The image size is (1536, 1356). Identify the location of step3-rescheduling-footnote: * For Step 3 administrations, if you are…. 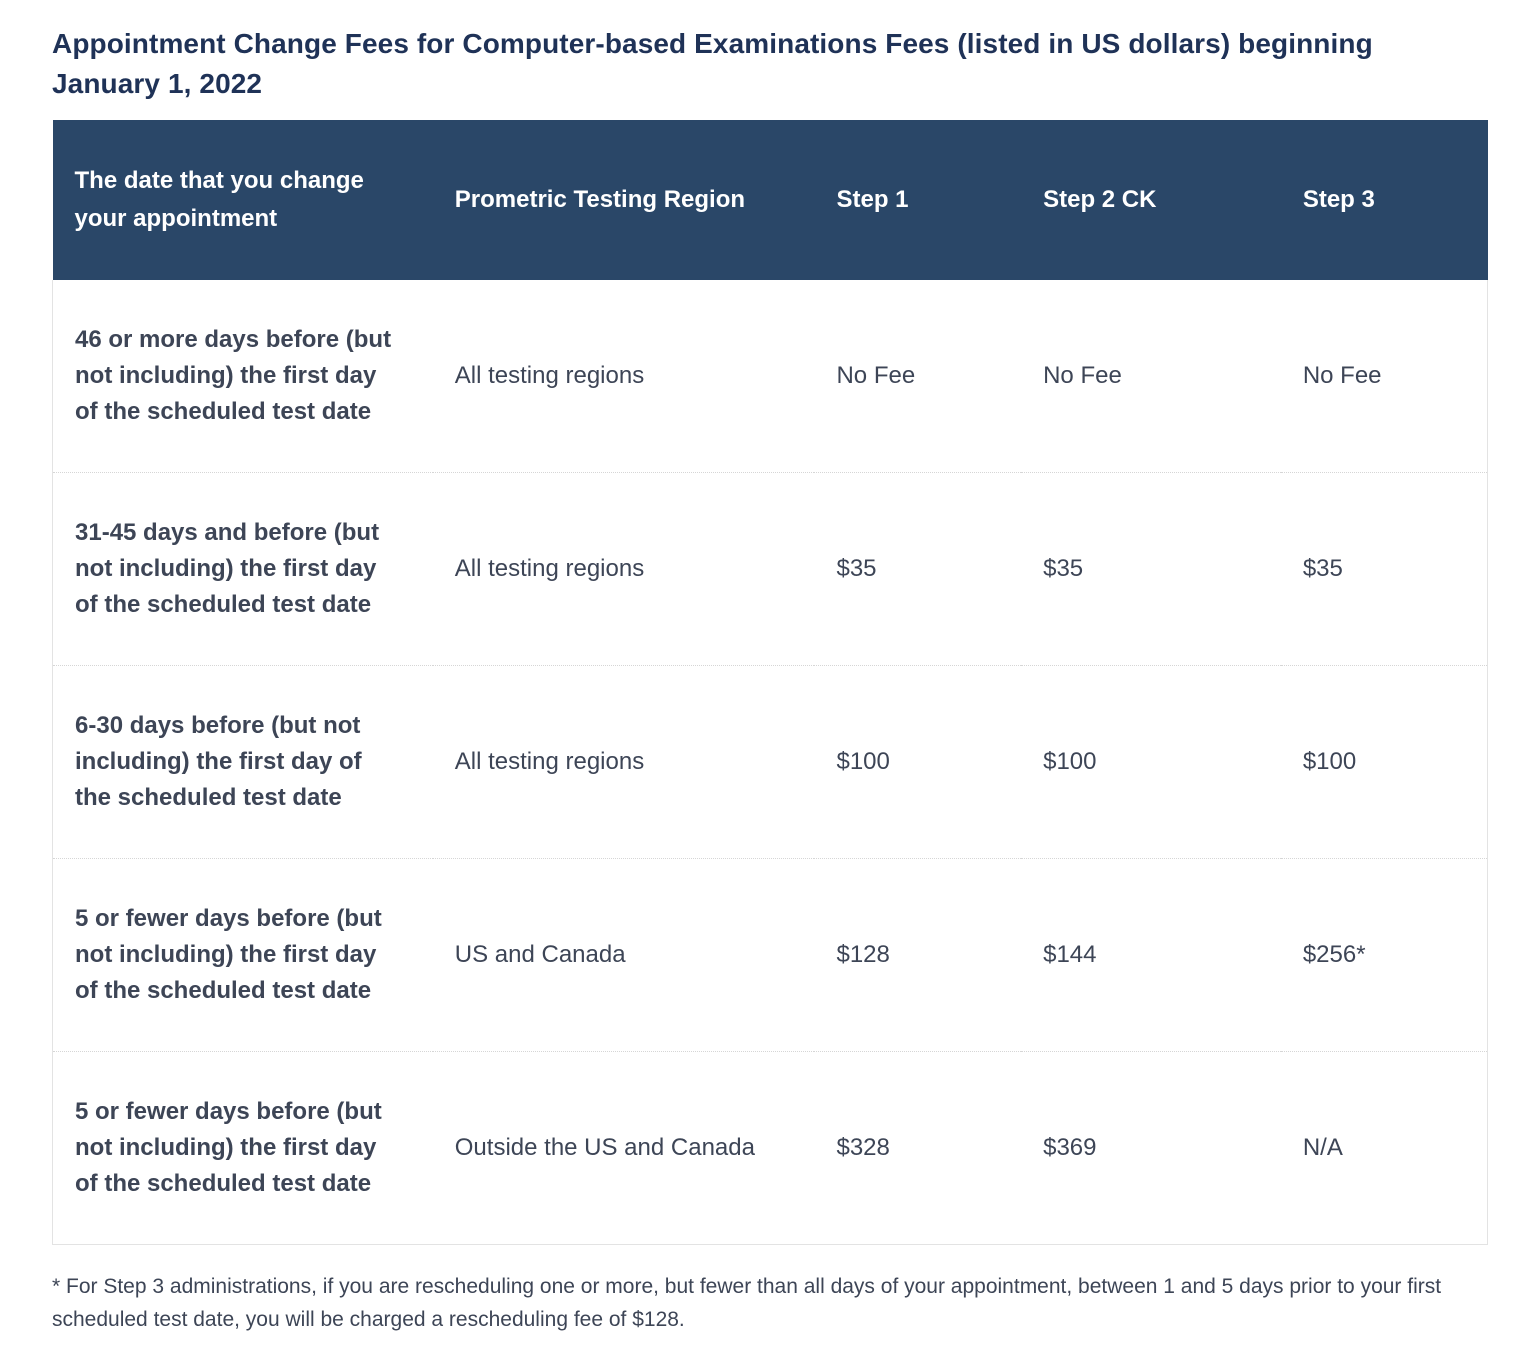
(747, 1303).